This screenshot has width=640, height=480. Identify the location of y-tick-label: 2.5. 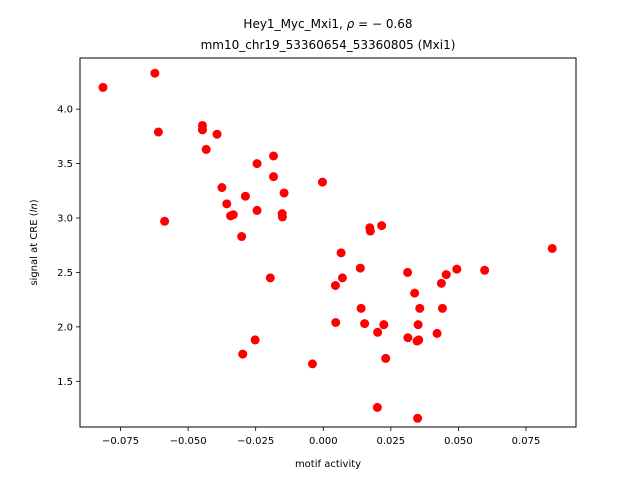
(65, 273).